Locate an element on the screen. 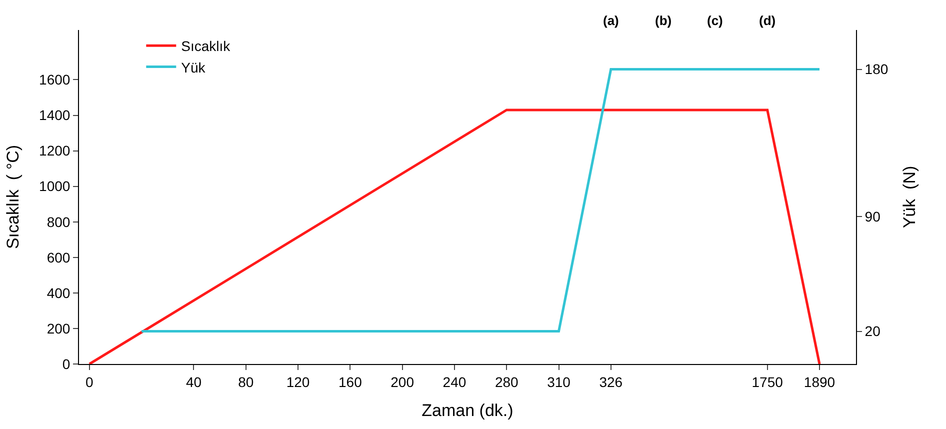 The image size is (946, 429). legend-label: Sıcaklık is located at coordinates (206, 46).